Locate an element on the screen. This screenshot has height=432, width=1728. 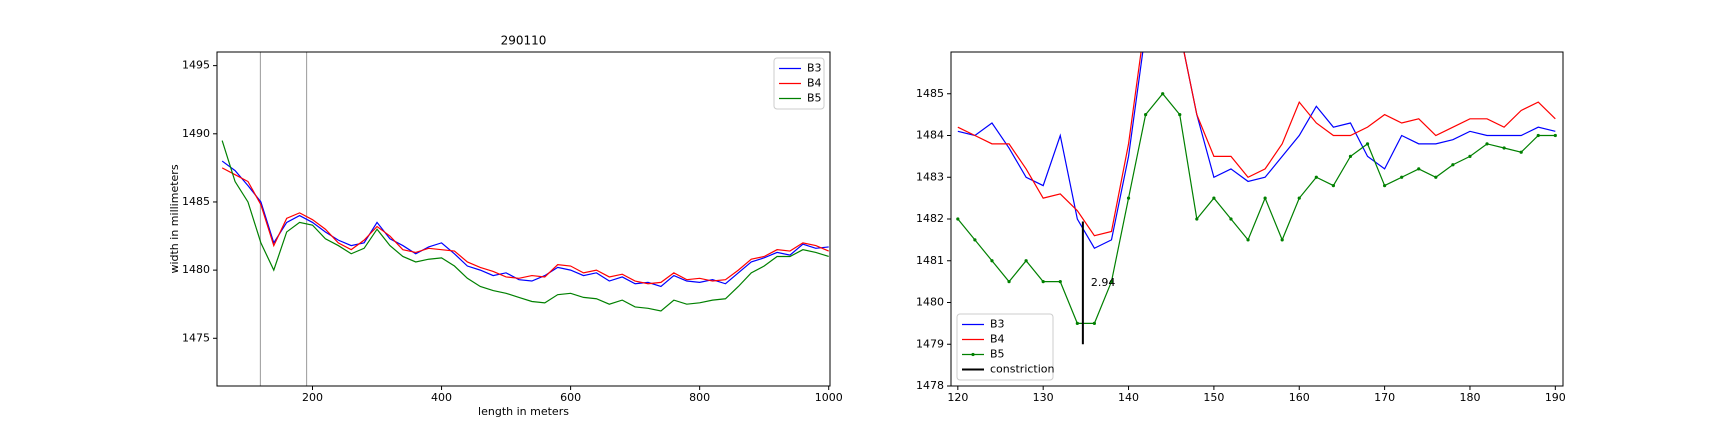
legend-marker is located at coordinates (973, 354).